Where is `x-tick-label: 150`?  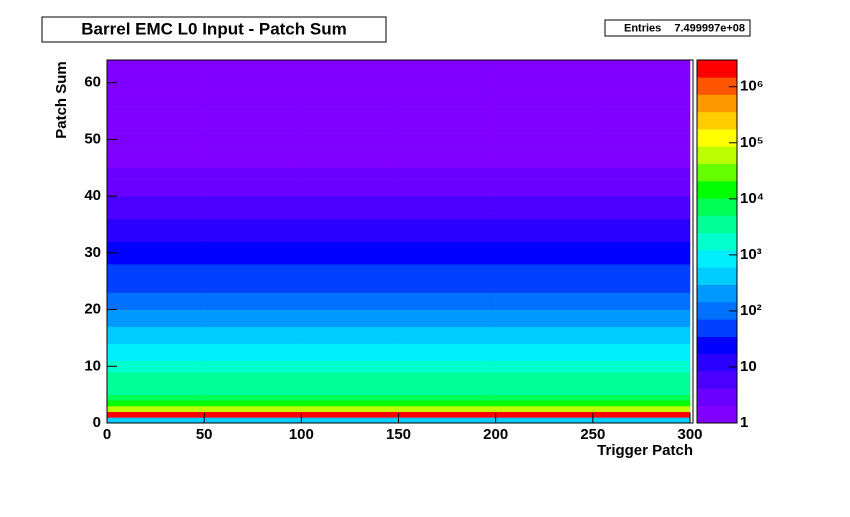
x-tick-label: 150 is located at coordinates (398, 434).